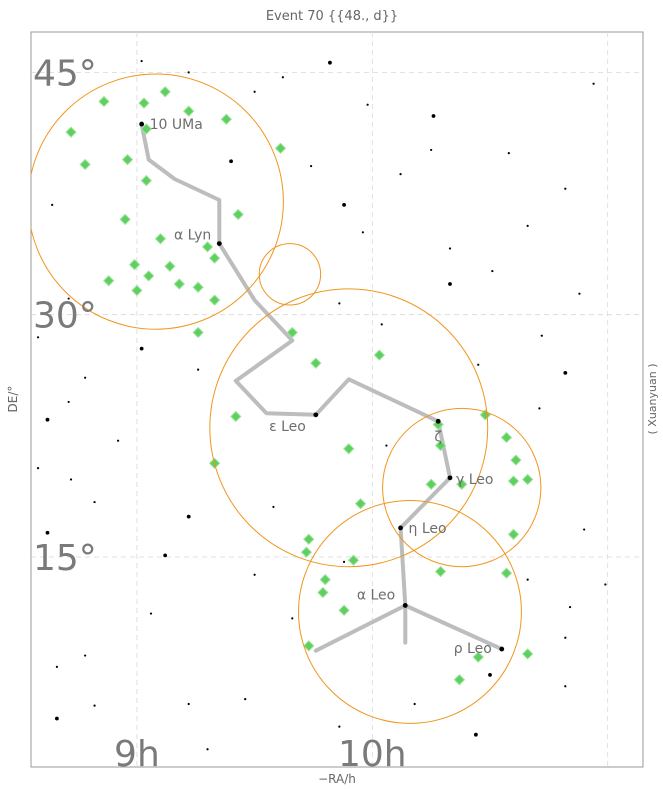 The height and width of the screenshot is (789, 663). What do you see at coordinates (13, 399) in the screenshot?
I see `y-axis-label: DE/°` at bounding box center [13, 399].